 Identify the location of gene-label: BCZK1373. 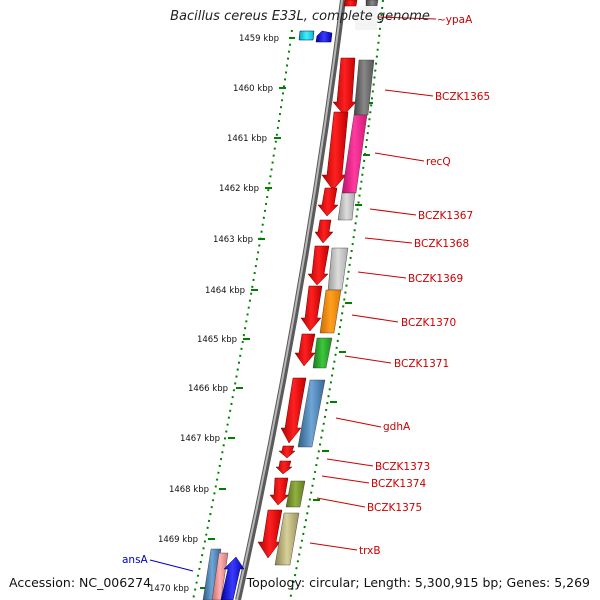
(402, 467).